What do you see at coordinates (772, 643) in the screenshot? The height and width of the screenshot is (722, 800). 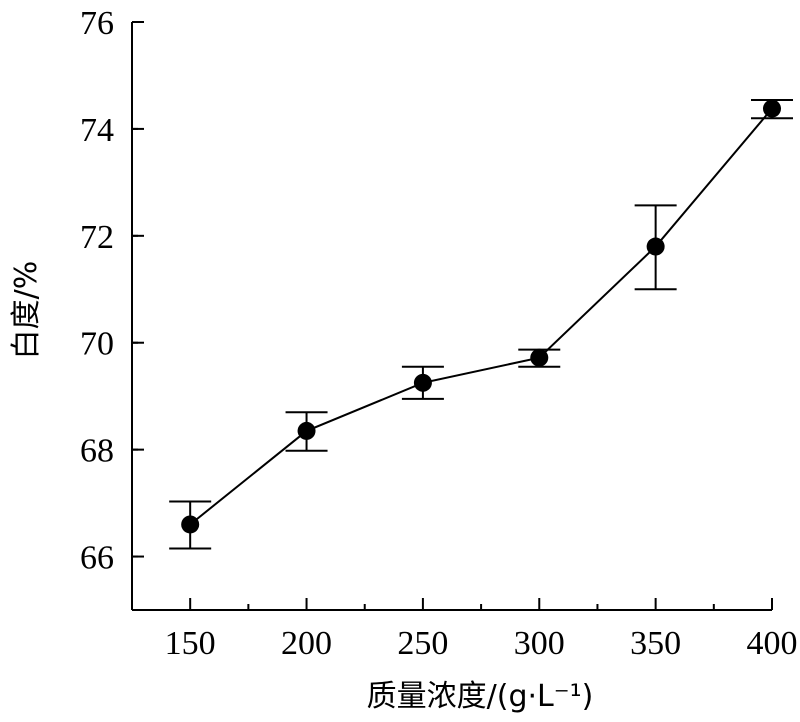 I see `x-tick-label: 400` at bounding box center [772, 643].